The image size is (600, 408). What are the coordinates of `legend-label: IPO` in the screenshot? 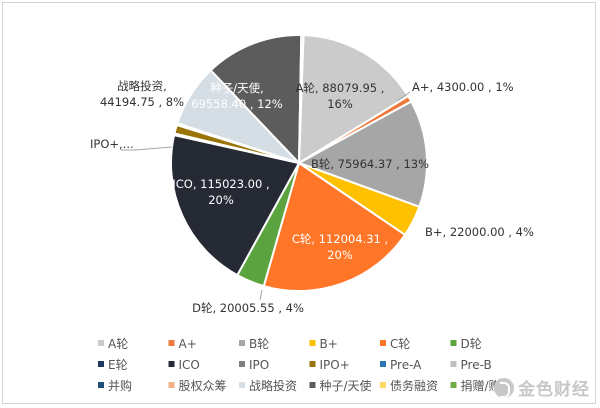 It's located at (259, 365).